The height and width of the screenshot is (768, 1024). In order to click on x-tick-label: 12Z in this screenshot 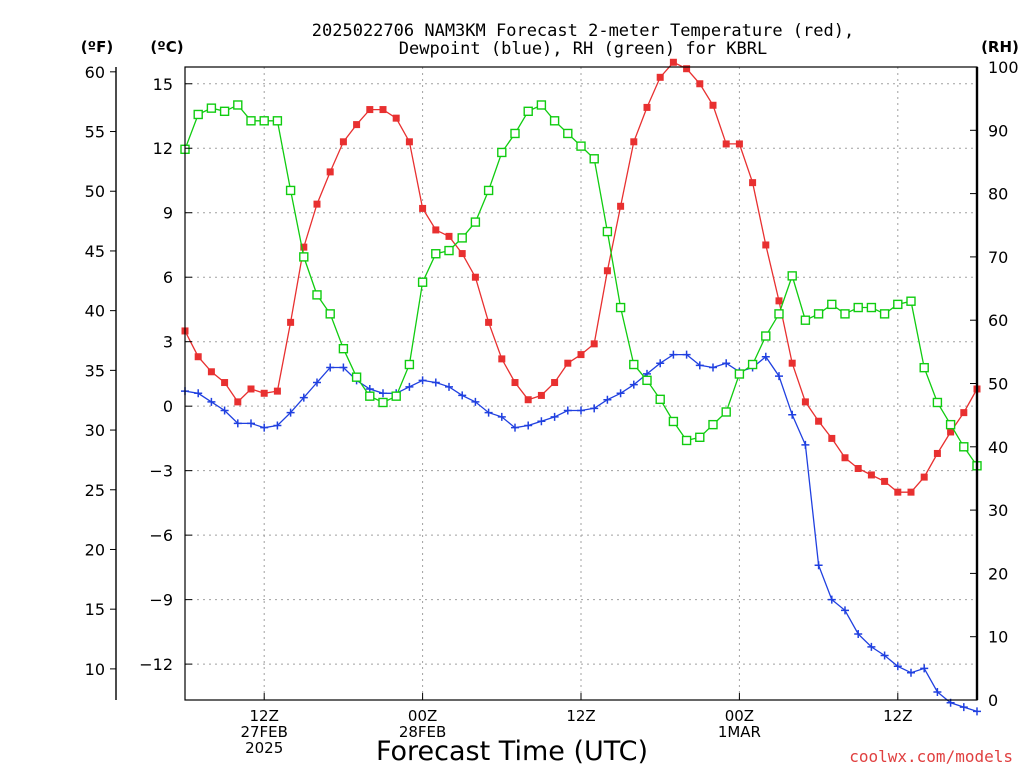, I will do `click(264, 716)`.